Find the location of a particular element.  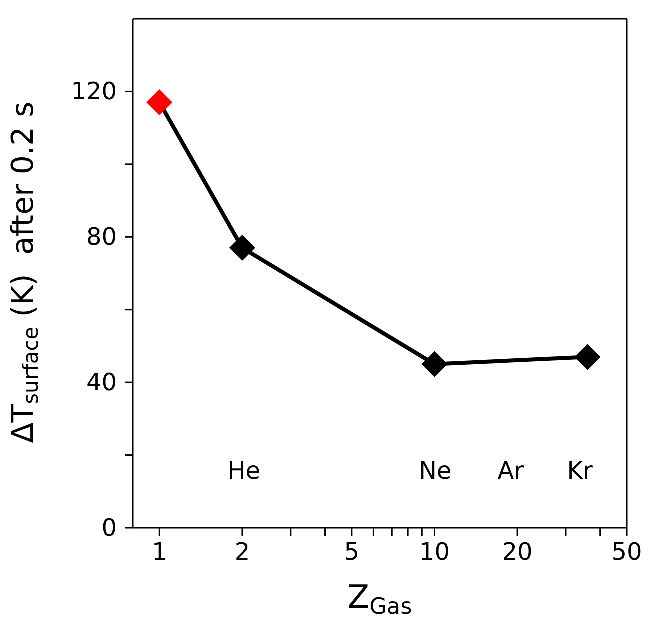

y-tick-label: 0 is located at coordinates (109, 528).